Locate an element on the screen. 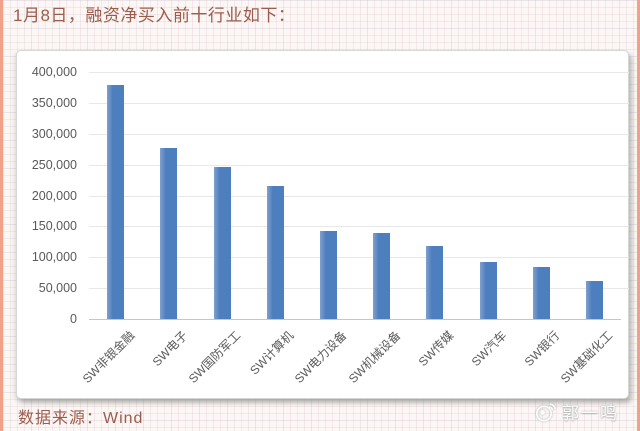 Image resolution: width=640 pixels, height=431 pixels. y-axis-tick-label: 400,000 is located at coordinates (54, 72).